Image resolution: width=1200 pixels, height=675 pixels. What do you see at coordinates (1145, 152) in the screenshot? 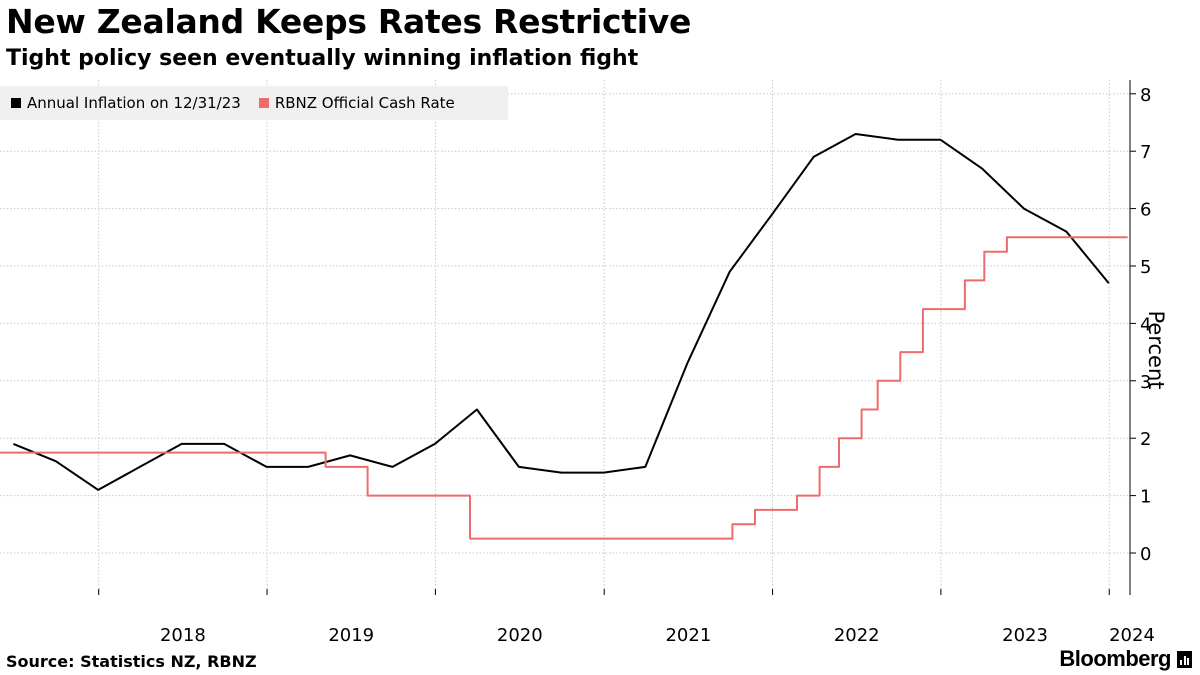
I see `y-tick-label: 7` at bounding box center [1145, 152].